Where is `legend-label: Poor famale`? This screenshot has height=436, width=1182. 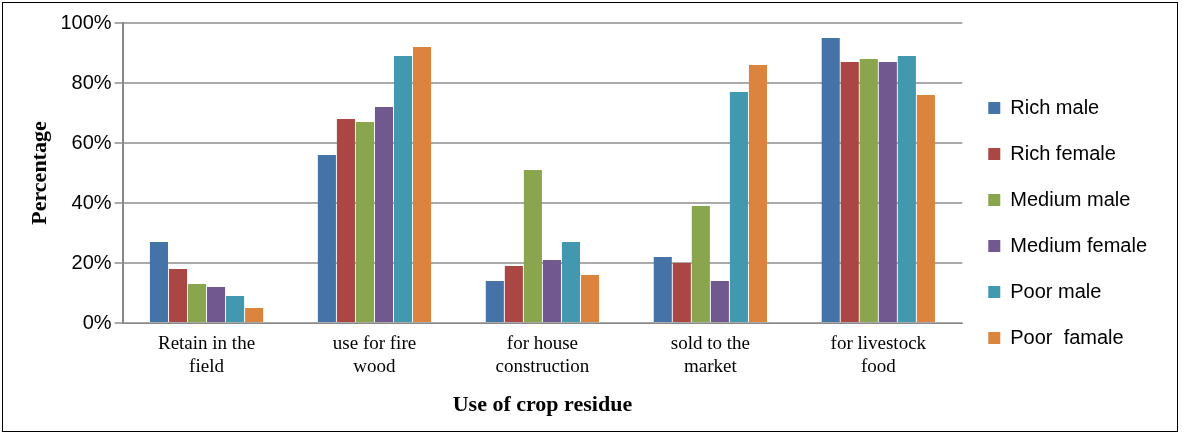 legend-label: Poor famale is located at coordinates (1067, 336).